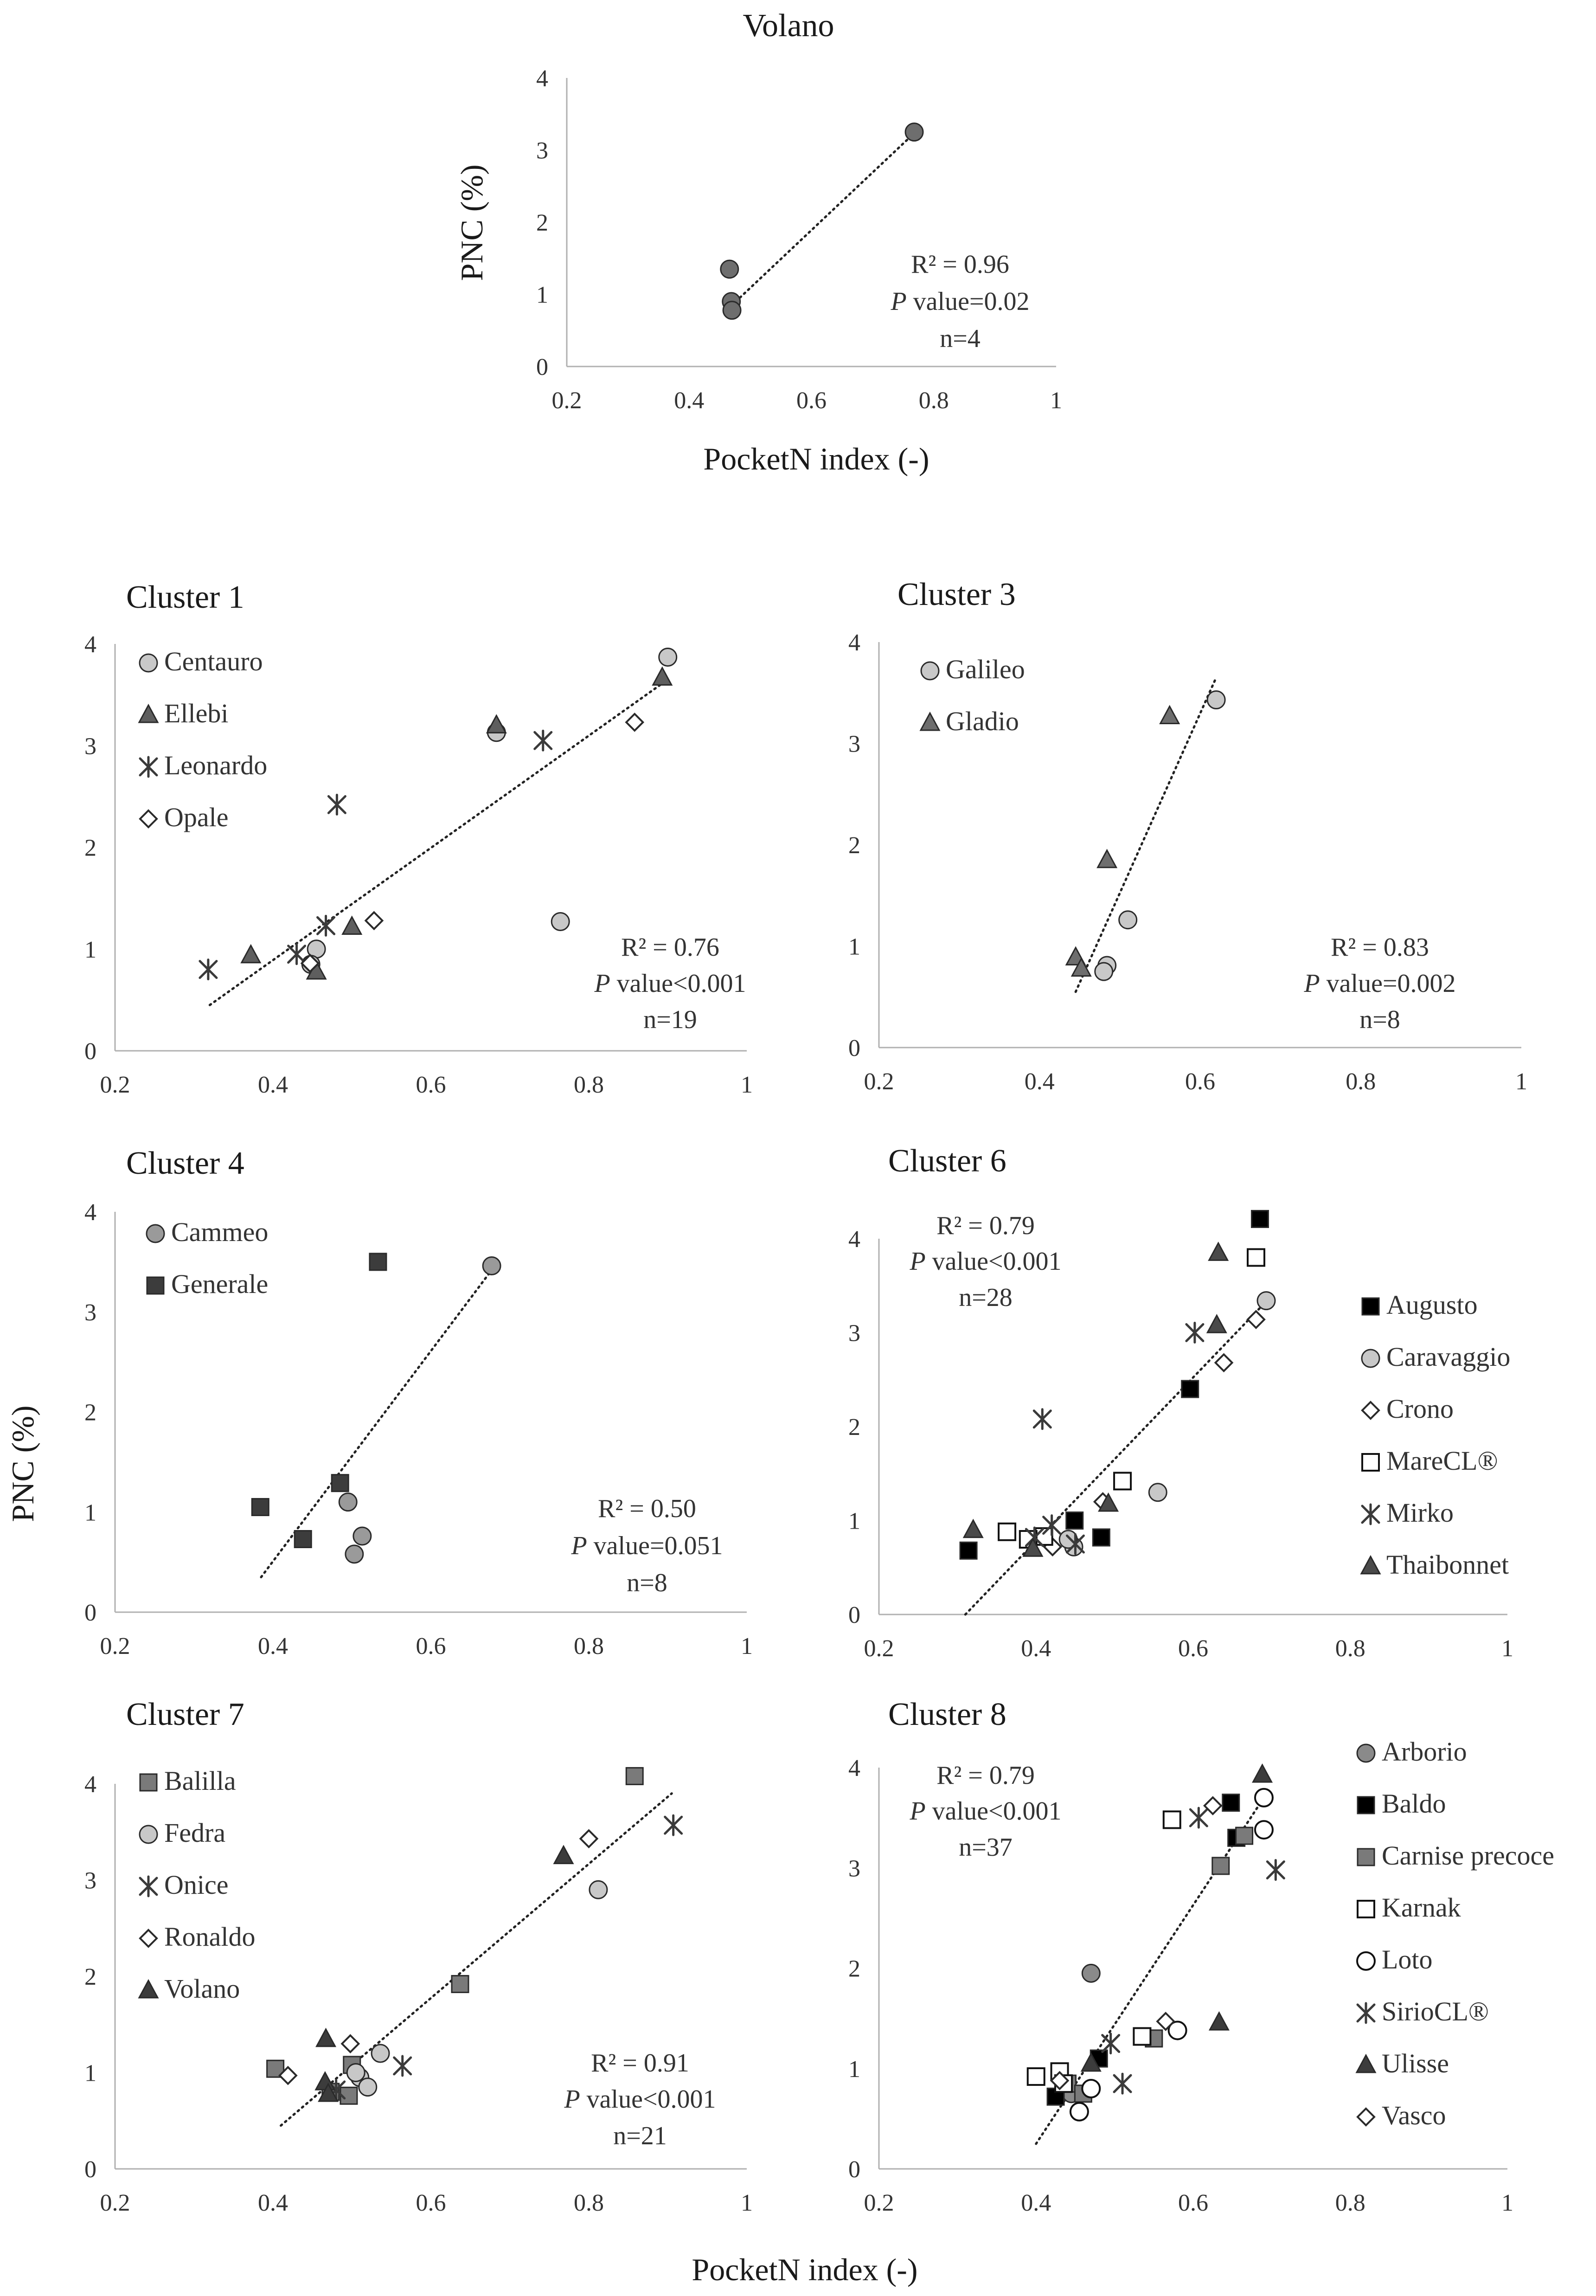  I want to click on cluster4-n: n=8, so click(647, 1583).